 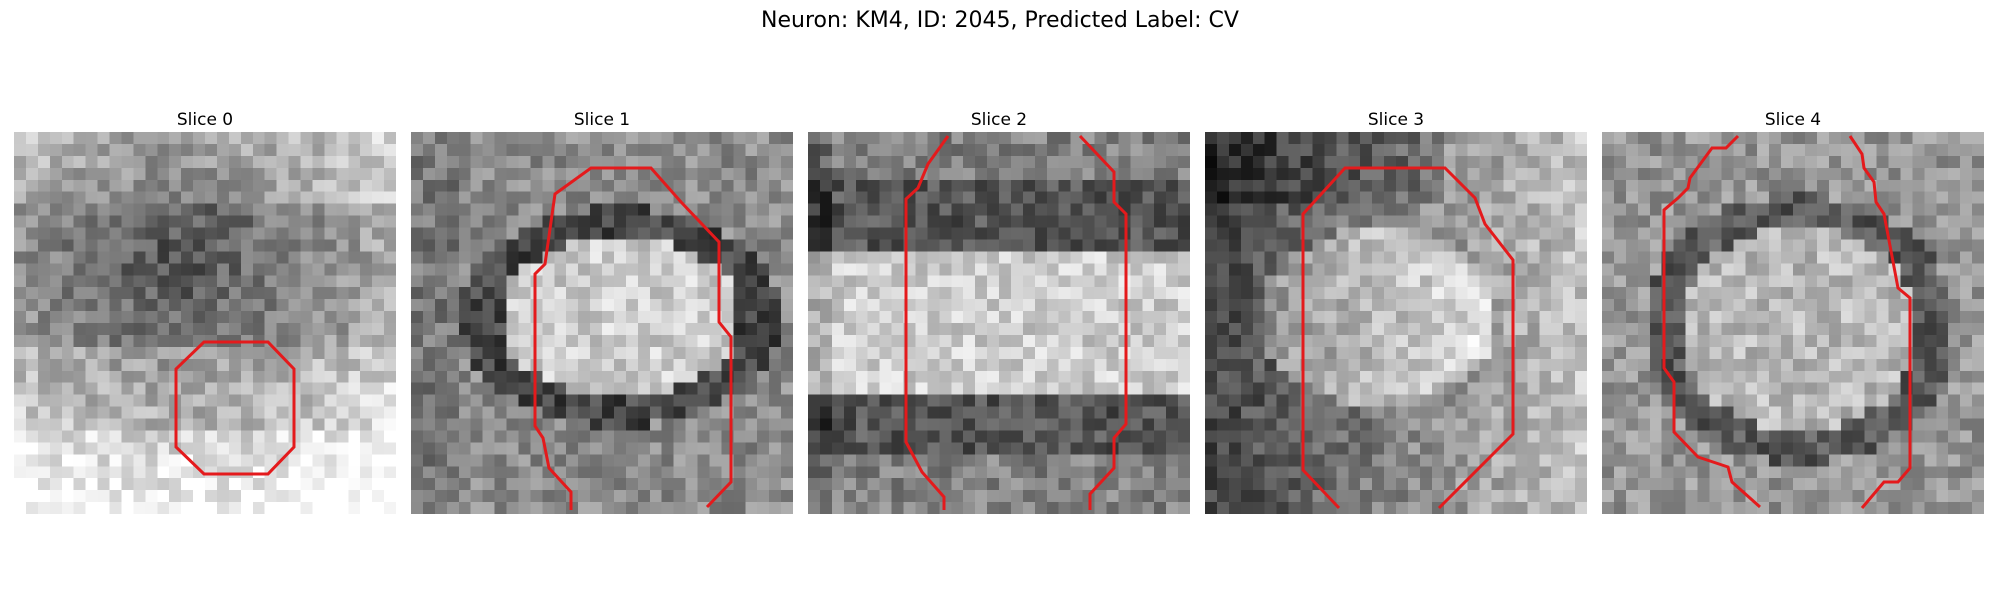 I want to click on slice-panel-2: Slice 2, so click(x=999, y=311).